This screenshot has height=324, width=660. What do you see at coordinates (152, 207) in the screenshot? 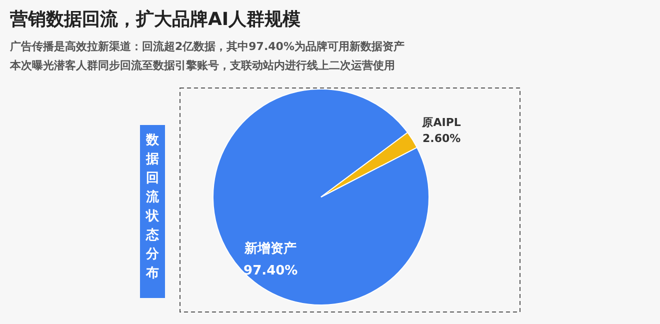
I see `text: 数据回流状态分布` at bounding box center [152, 207].